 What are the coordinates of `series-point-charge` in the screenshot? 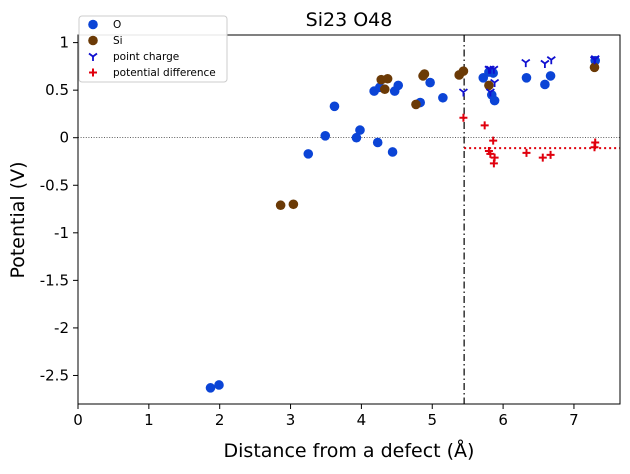 It's located at (529, 76).